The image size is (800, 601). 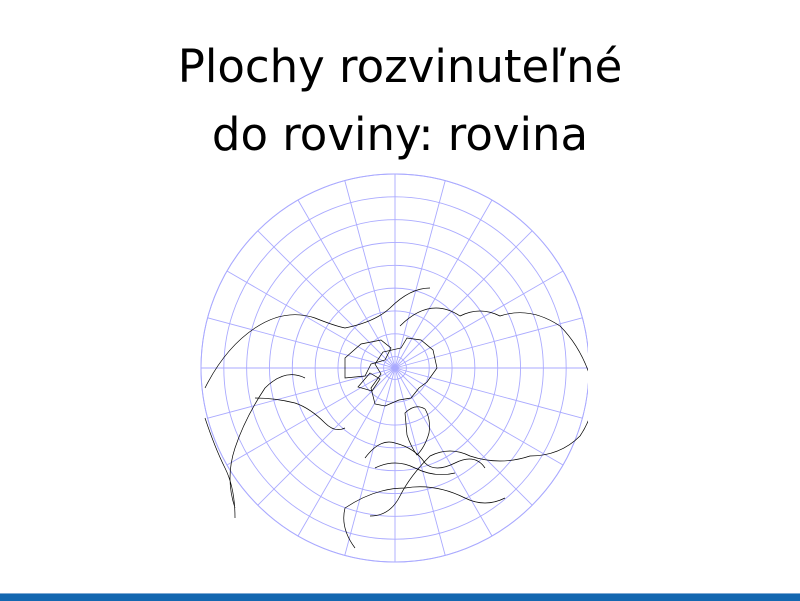 What do you see at coordinates (424, 505) in the screenshot?
I see `africa-outline` at bounding box center [424, 505].